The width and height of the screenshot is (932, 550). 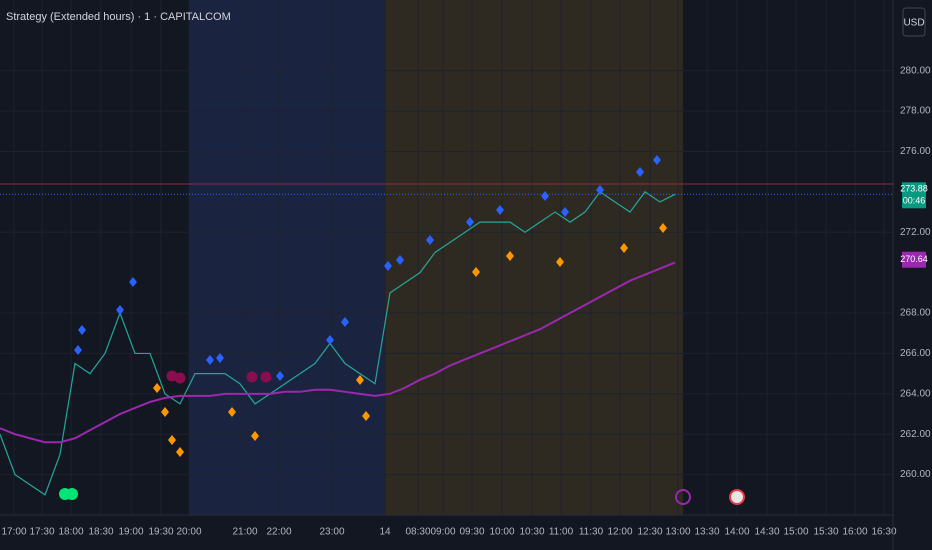 I want to click on y-tick-label: 262.00, so click(x=915, y=434).